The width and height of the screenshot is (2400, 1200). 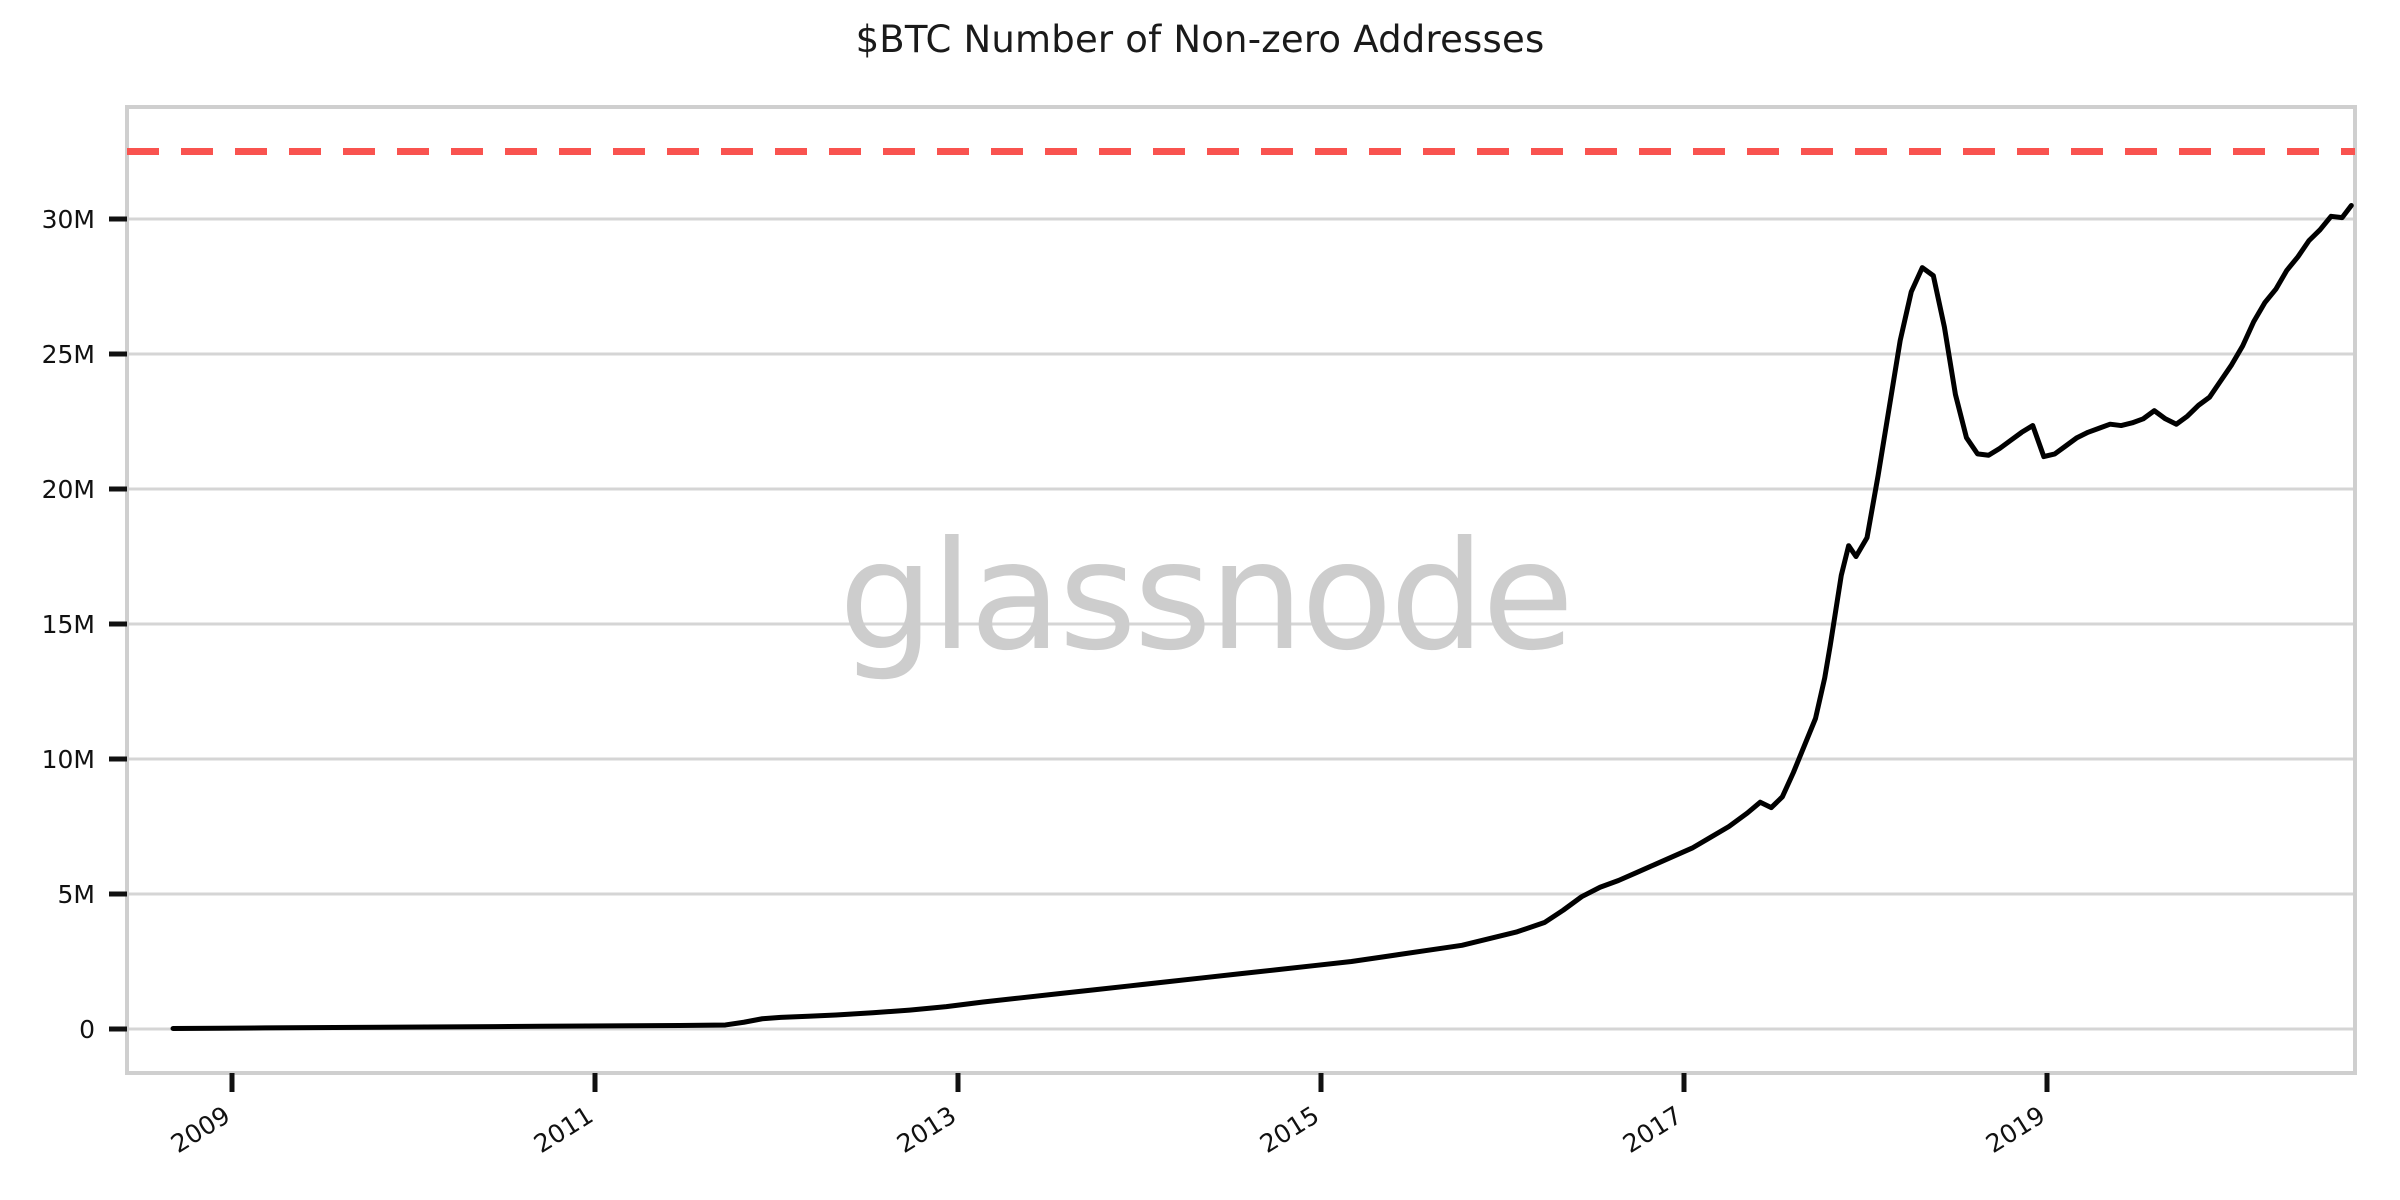 What do you see at coordinates (563, 1129) in the screenshot?
I see `xtick-label-2011: 2011` at bounding box center [563, 1129].